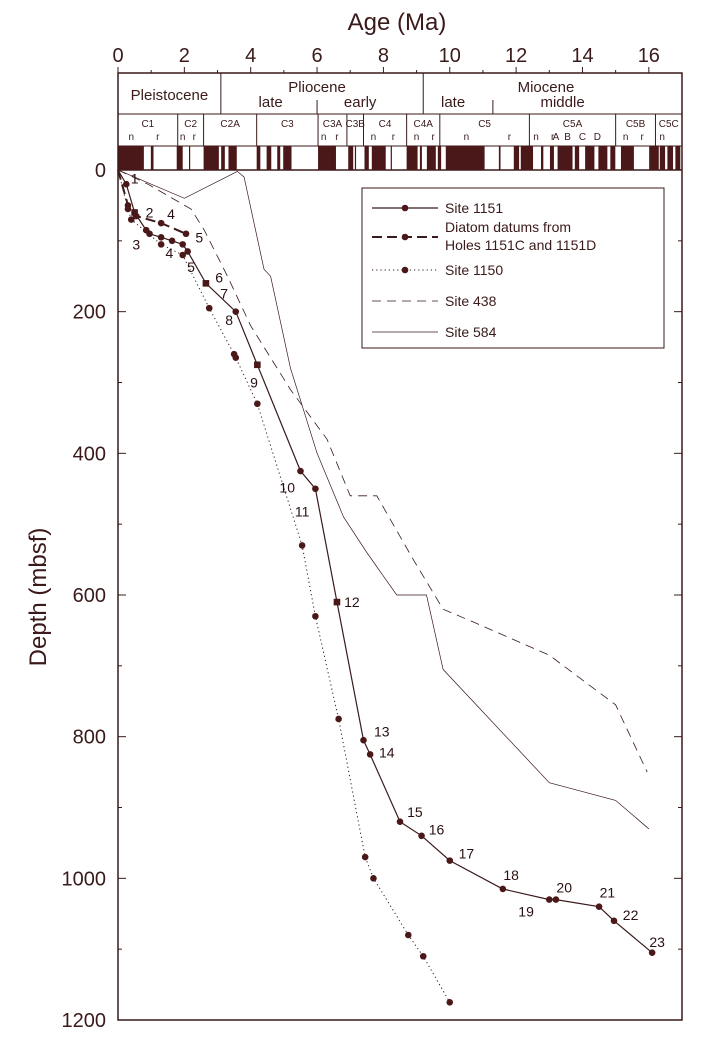  Describe the element at coordinates (135, 179) in the screenshot. I see `datum-number-label: 1` at that location.